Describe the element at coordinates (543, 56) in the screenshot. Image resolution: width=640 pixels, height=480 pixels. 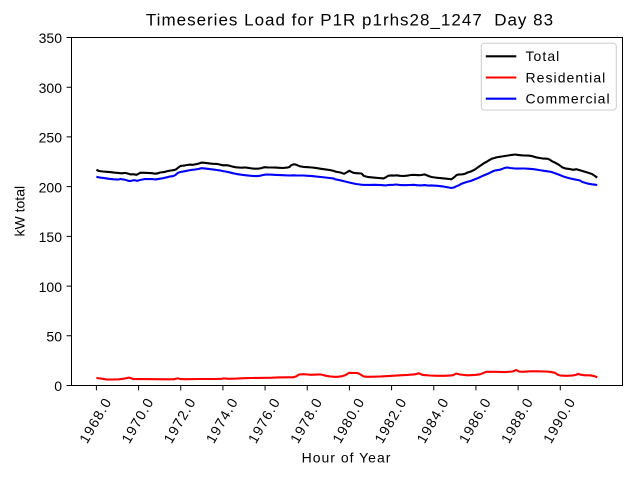
I see `svg-text: Total` at that location.